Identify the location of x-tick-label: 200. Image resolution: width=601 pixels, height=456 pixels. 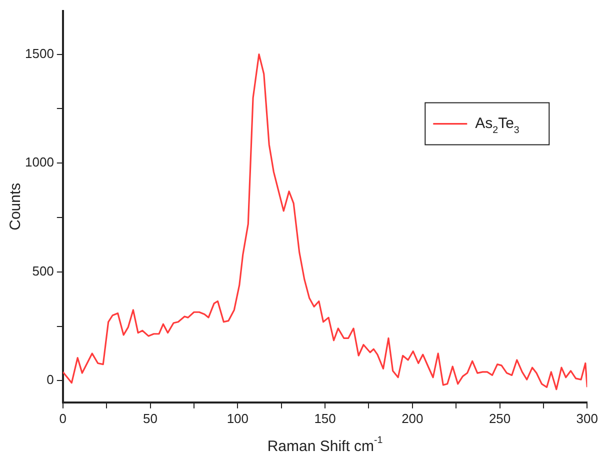
(413, 418).